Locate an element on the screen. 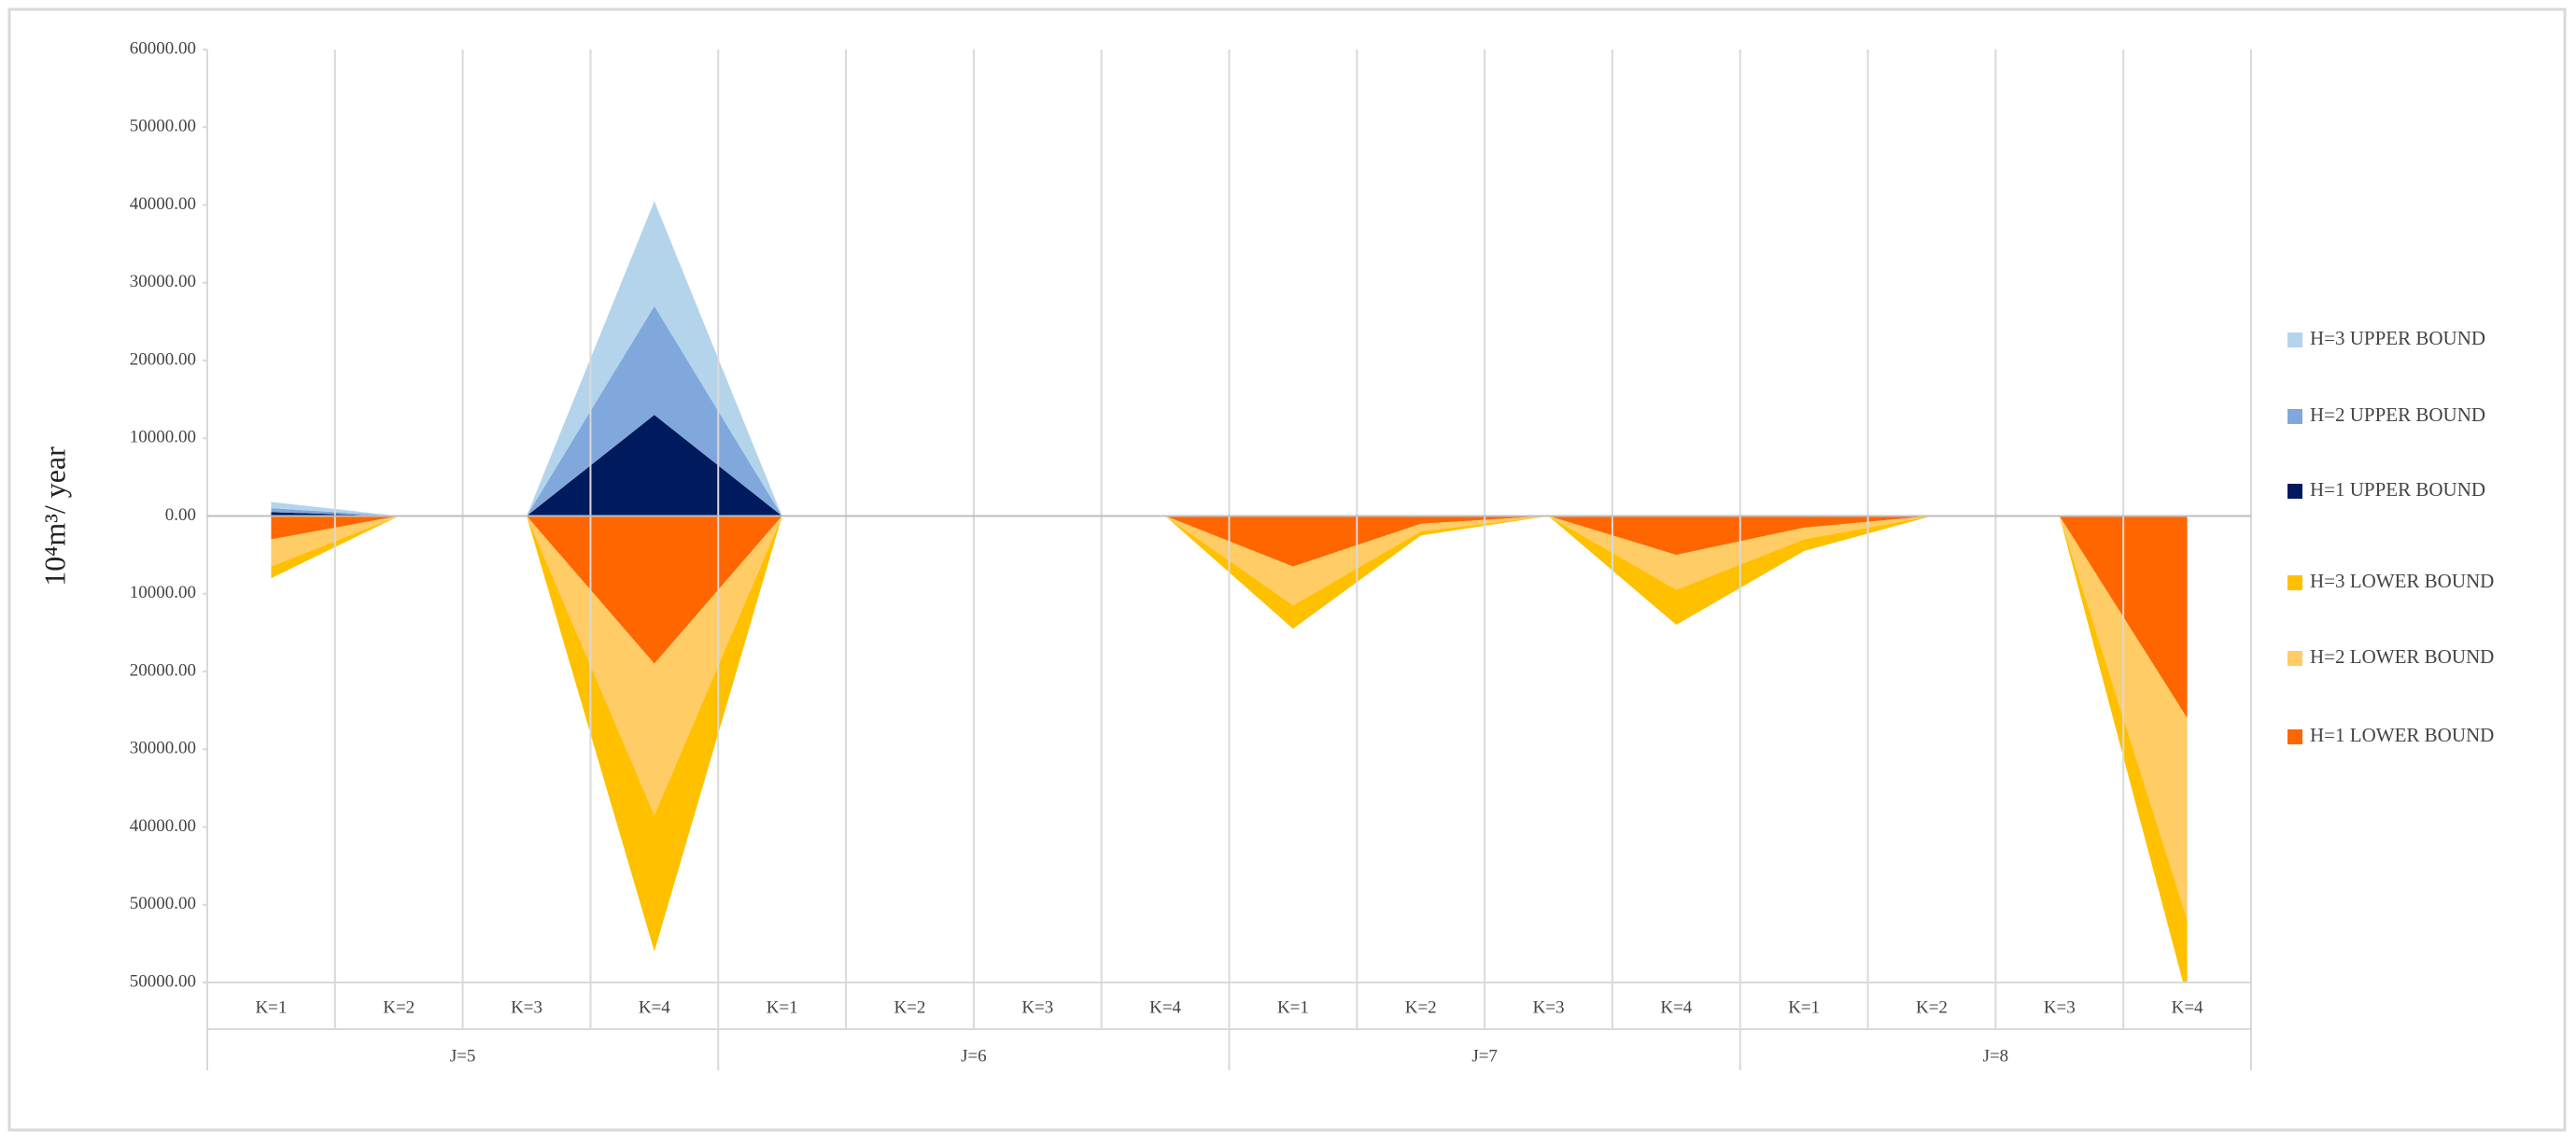 The image size is (2576, 1145). group-label: J=6 is located at coordinates (974, 1056).